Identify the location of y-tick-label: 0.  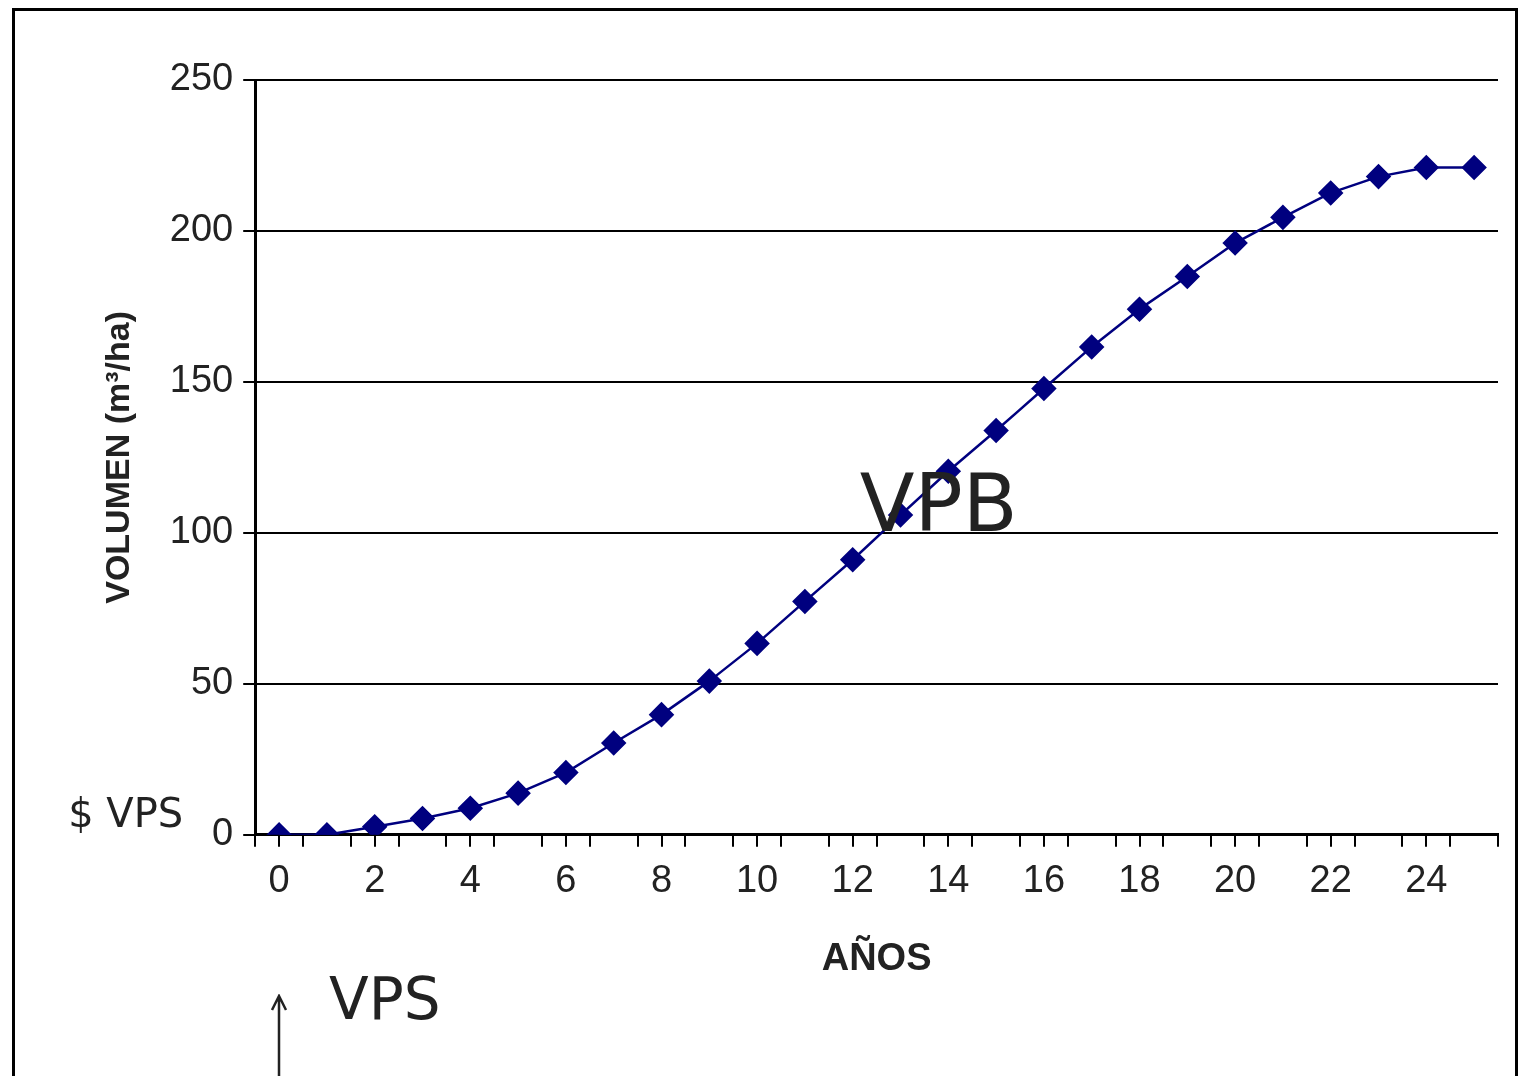
(223, 832).